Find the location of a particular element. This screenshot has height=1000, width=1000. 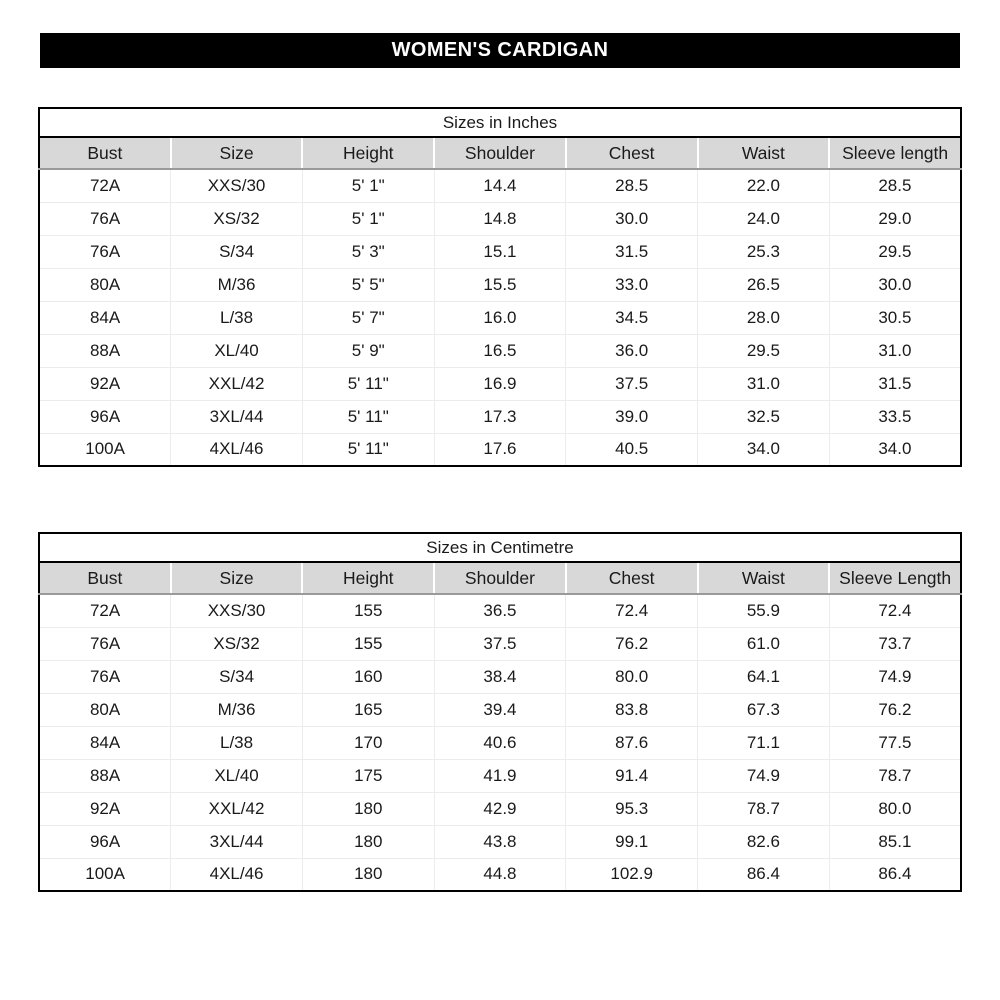

table-cell: 14.4 is located at coordinates (499, 185).